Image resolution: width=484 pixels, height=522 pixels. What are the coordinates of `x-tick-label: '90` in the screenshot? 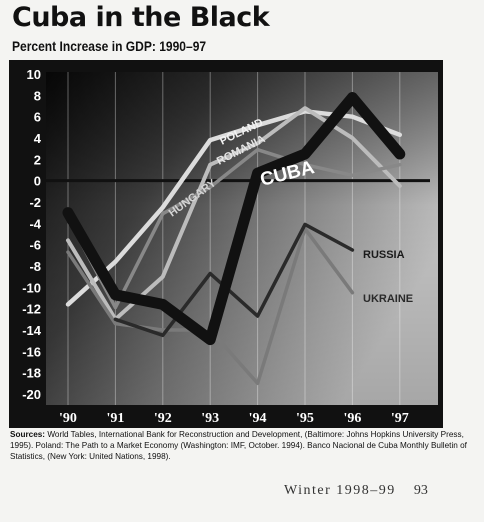 It's located at (68, 418).